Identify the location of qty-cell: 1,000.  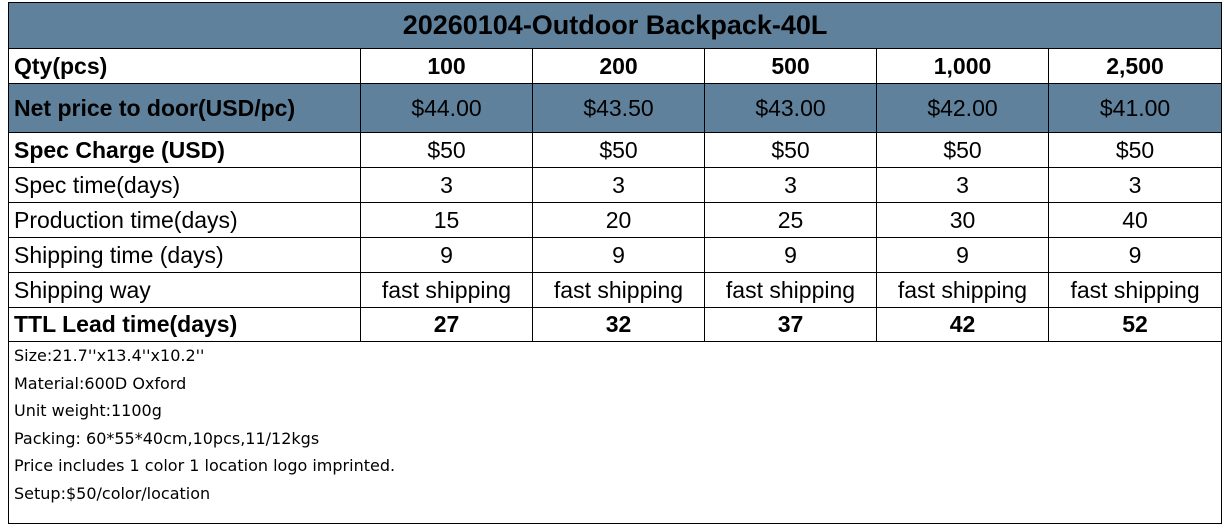
(962, 66).